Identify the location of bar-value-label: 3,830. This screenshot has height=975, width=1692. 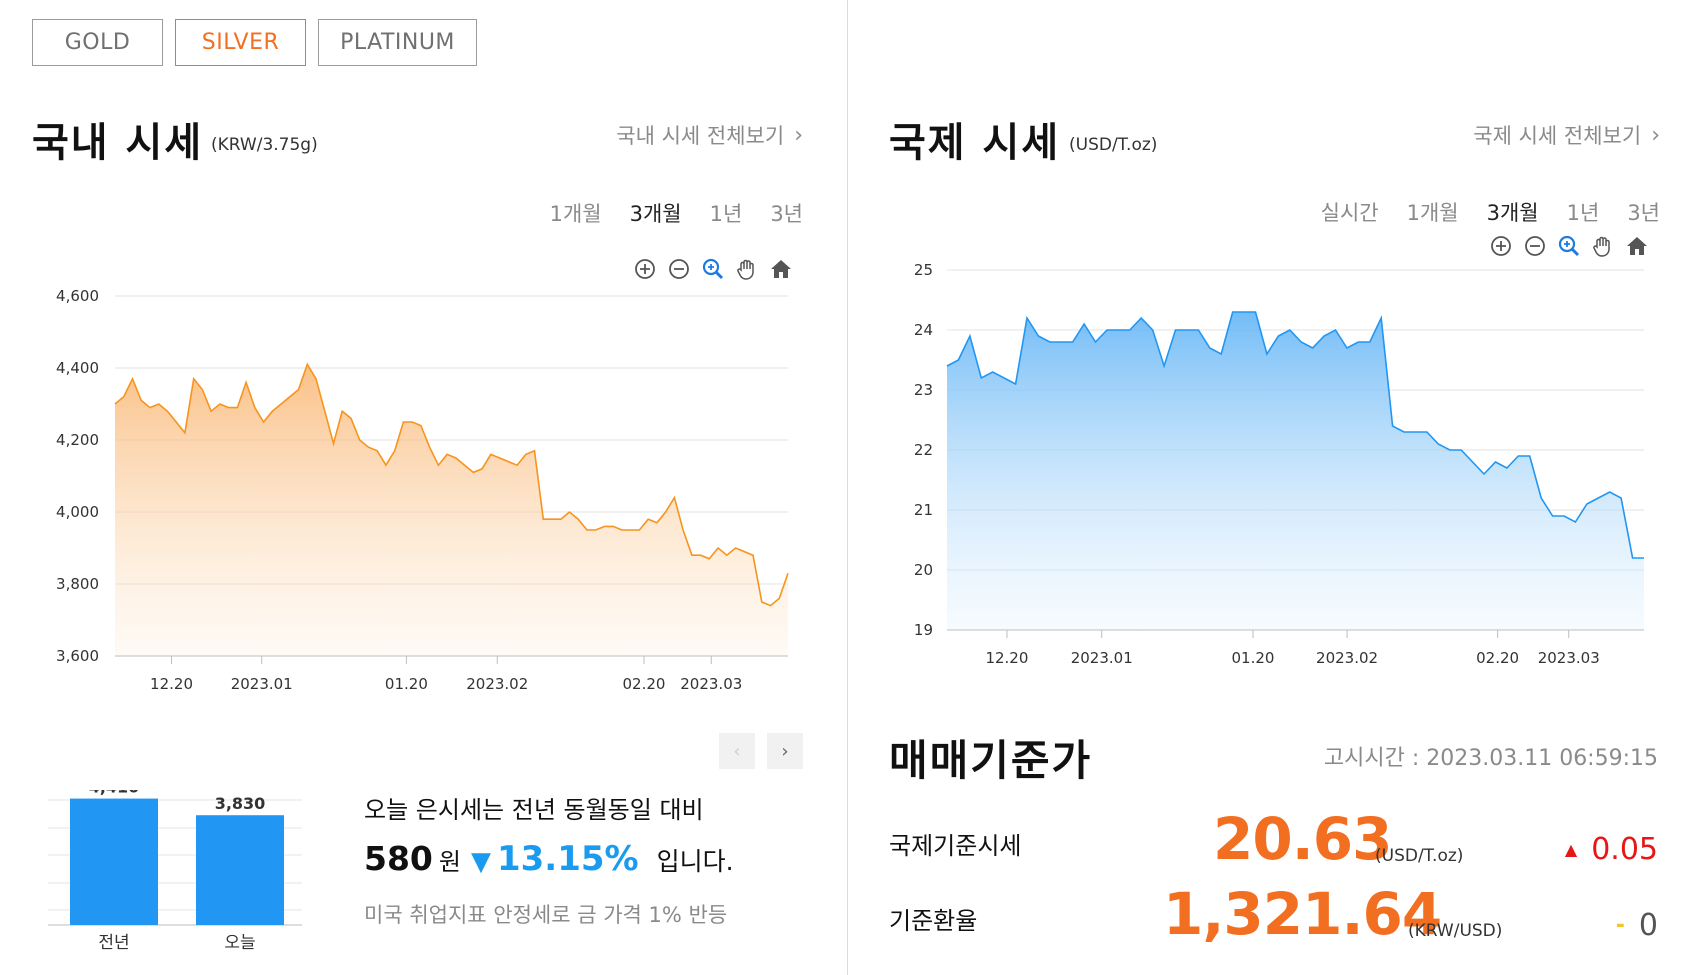
(240, 803).